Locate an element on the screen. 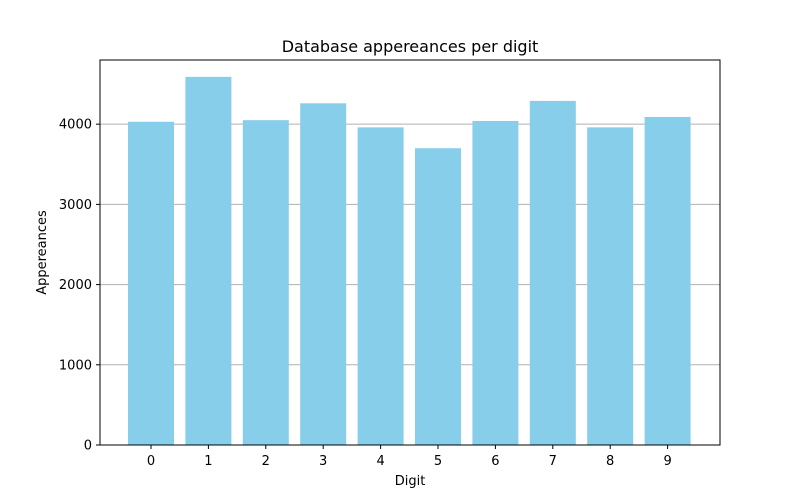 Image resolution: width=800 pixels, height=504 pixels. y-tick-label: 4000 is located at coordinates (75, 125).